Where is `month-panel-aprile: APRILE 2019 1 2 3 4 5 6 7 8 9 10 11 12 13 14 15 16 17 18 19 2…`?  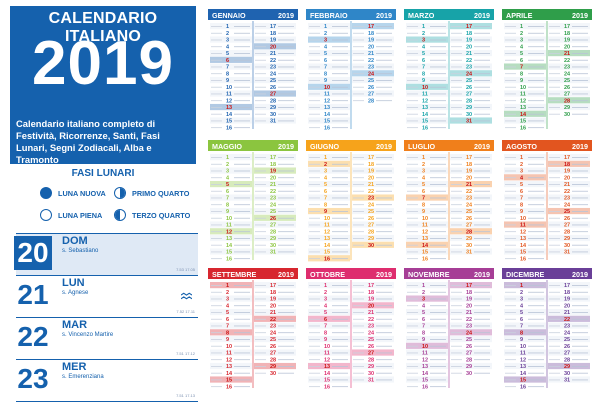
month-panel-aprile: APRILE 2019 1 2 3 4 5 6 7 8 9 10 11 12 13 14 15 16 17 18 19 2… is located at coordinates (547, 70).